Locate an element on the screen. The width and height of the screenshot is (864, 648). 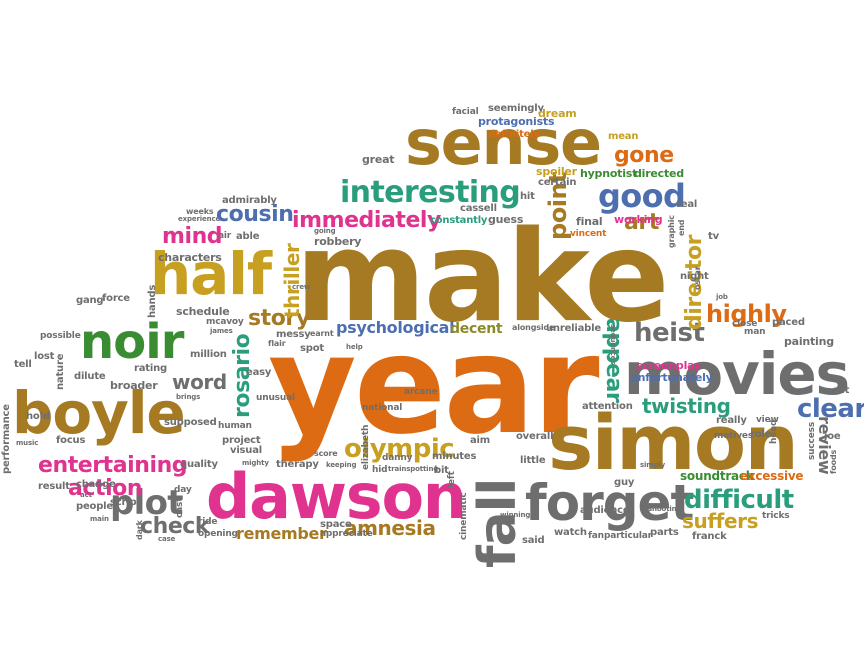
word-joe: joe is located at coordinates (832, 436).